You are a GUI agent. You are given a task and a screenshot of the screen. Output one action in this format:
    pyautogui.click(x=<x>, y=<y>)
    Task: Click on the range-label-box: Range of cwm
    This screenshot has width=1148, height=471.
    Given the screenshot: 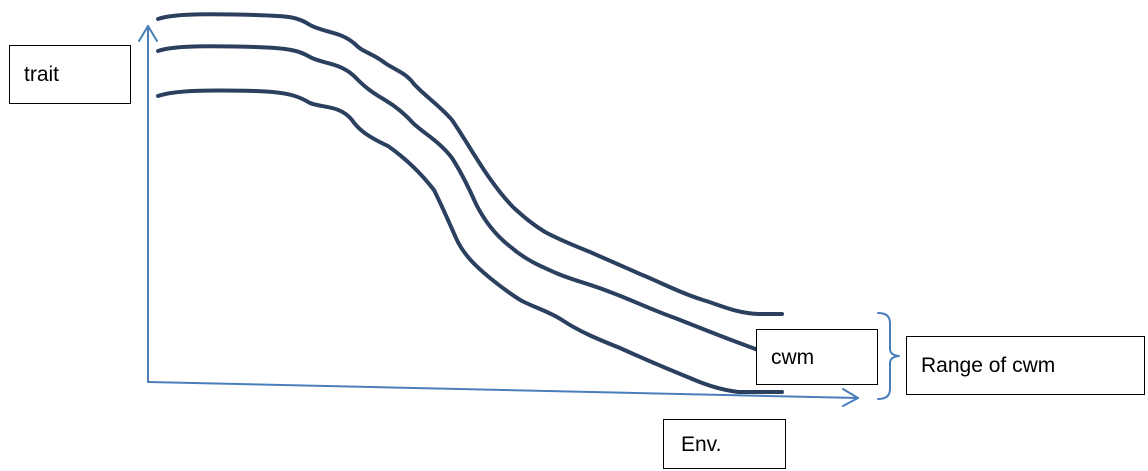 What is the action you would take?
    pyautogui.click(x=1025, y=365)
    